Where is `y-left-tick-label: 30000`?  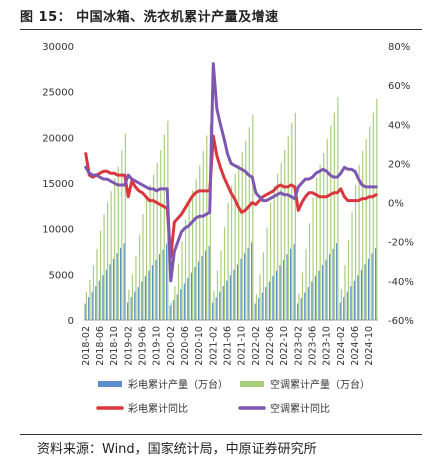 y-left-tick-label: 30000 is located at coordinates (58, 47).